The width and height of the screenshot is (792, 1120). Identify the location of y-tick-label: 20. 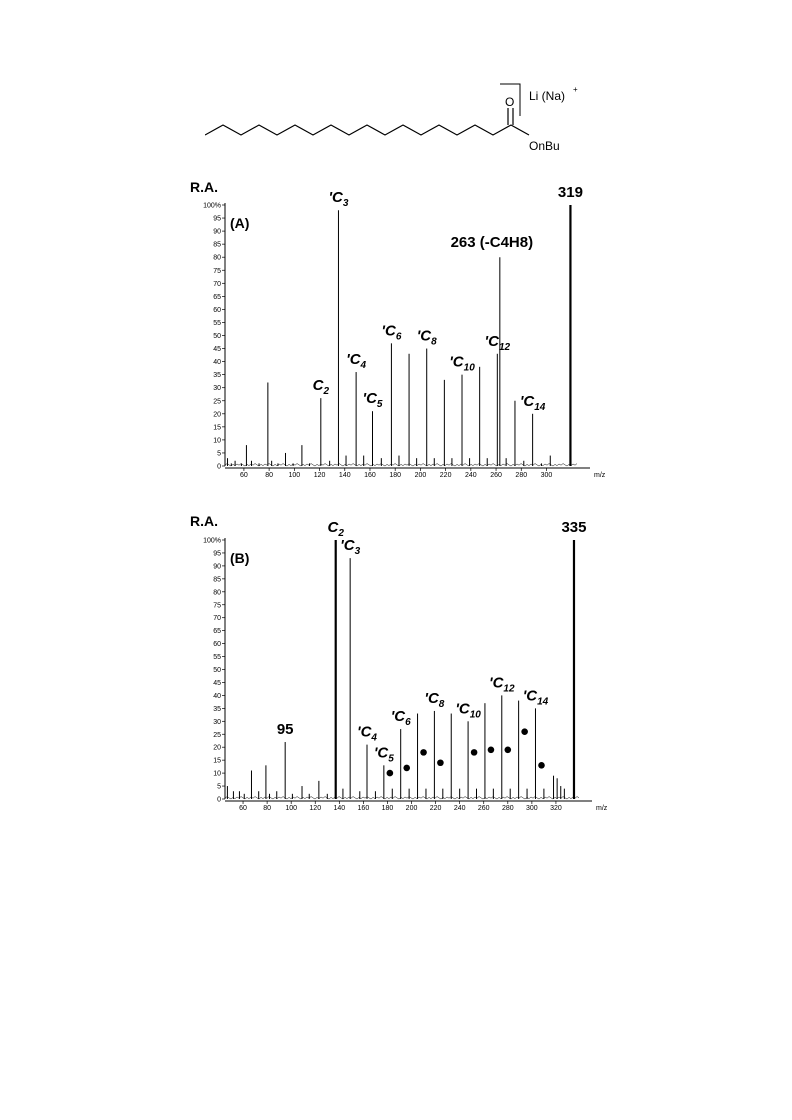
(217, 414).